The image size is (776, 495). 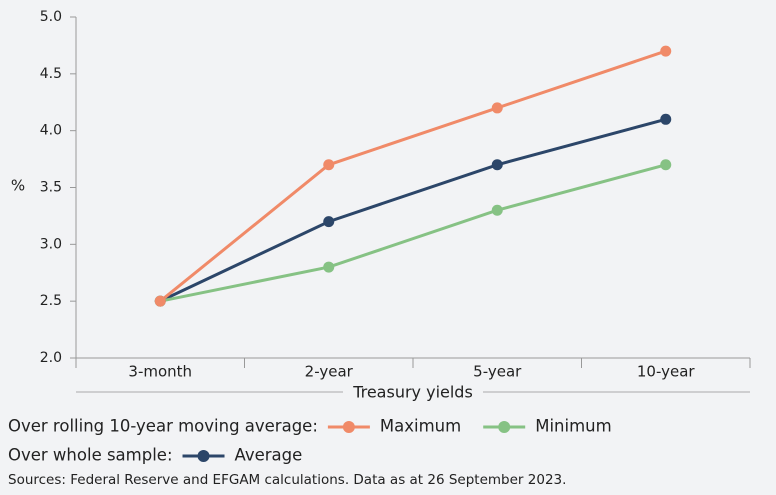 I want to click on y-tick-label: 4.0, so click(x=51, y=131).